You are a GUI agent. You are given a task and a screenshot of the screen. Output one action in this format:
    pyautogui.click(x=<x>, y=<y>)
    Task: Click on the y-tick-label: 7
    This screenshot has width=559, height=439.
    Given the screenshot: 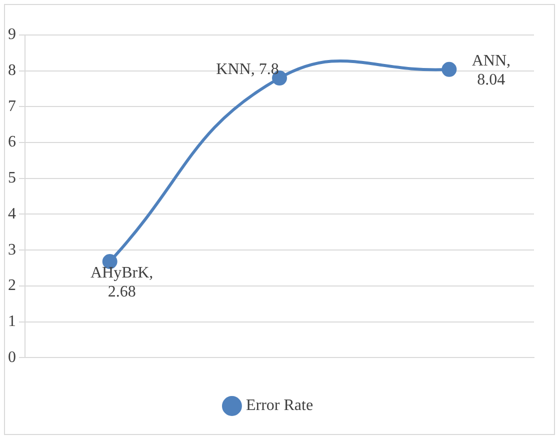 What is the action you would take?
    pyautogui.click(x=12, y=106)
    